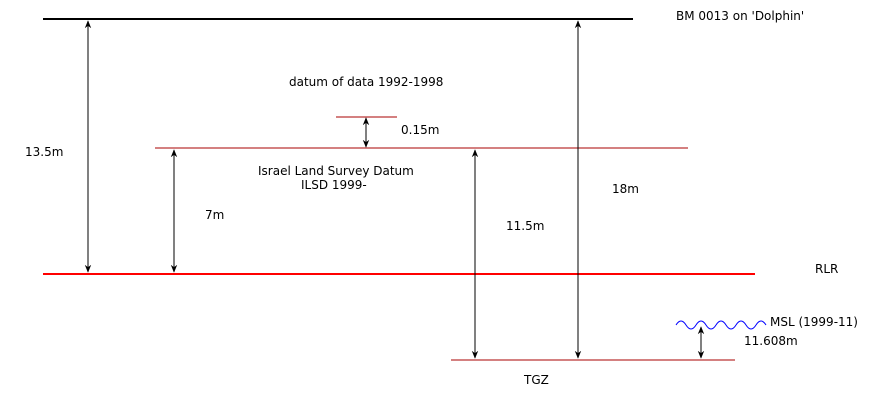 The width and height of the screenshot is (875, 400). What do you see at coordinates (214, 215) in the screenshot?
I see `dist-7m-label: 7m` at bounding box center [214, 215].